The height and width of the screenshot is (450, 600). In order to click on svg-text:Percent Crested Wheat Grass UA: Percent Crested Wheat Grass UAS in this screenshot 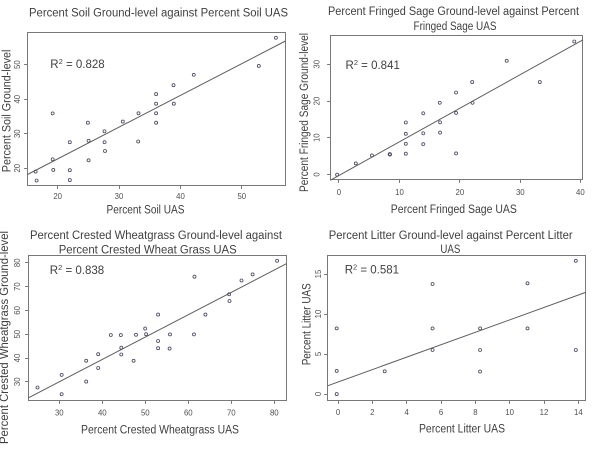, I will do `click(148, 251)`.